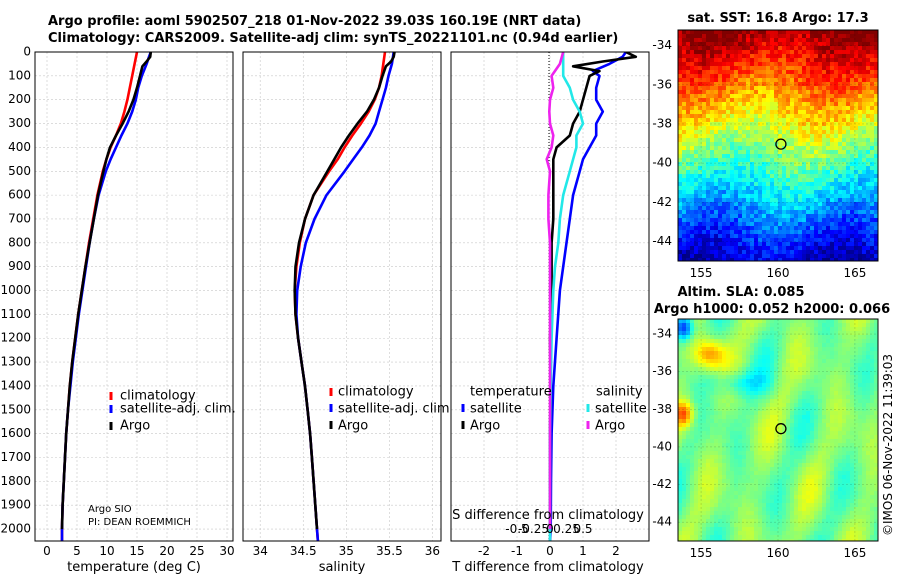 The height and width of the screenshot is (580, 900). What do you see at coordinates (662, 484) in the screenshot?
I see `lat-tick-label: -42` at bounding box center [662, 484].